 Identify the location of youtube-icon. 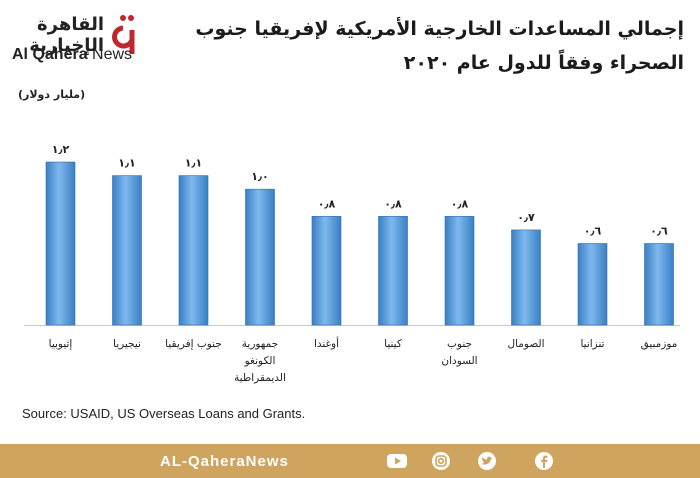
(397, 461).